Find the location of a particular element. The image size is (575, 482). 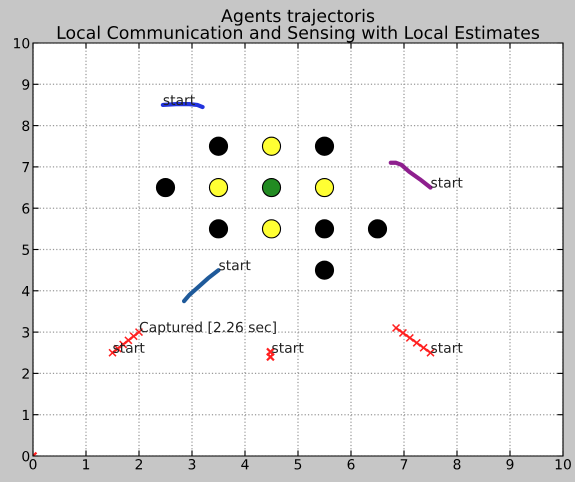

y-tick-label: 8 is located at coordinates (26, 126).